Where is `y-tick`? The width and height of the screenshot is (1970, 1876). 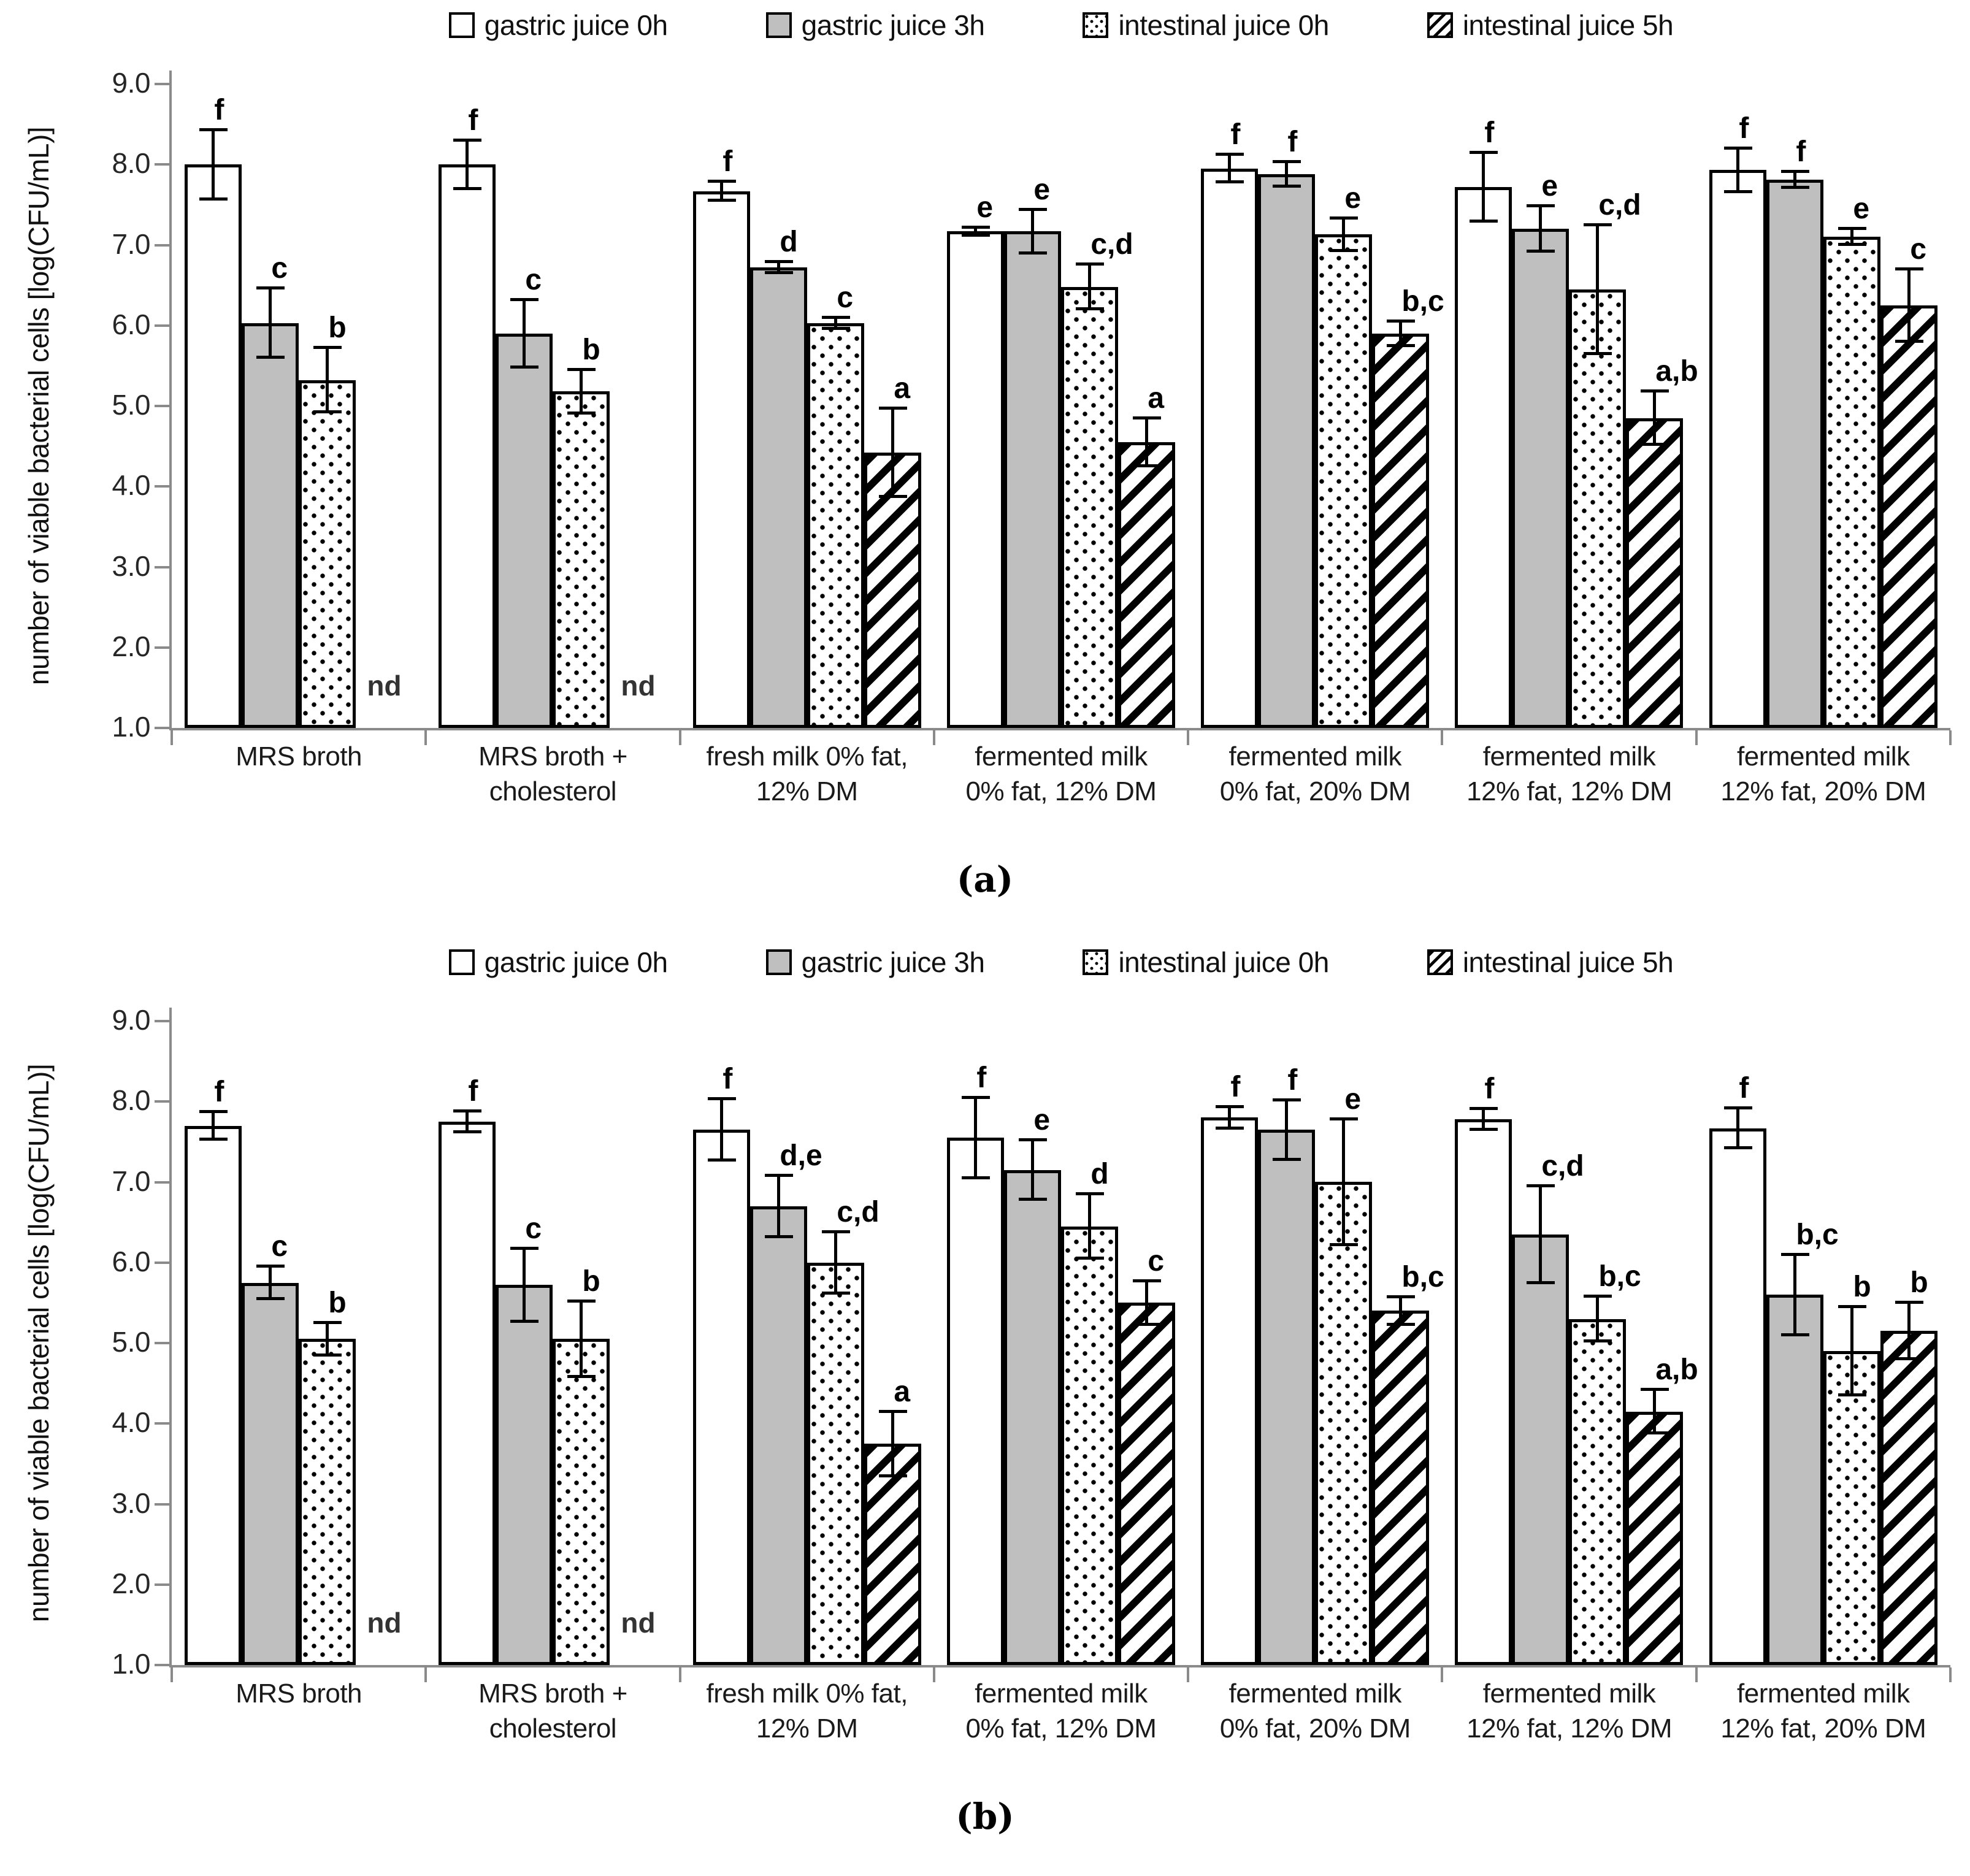
y-tick is located at coordinates (162, 1021).